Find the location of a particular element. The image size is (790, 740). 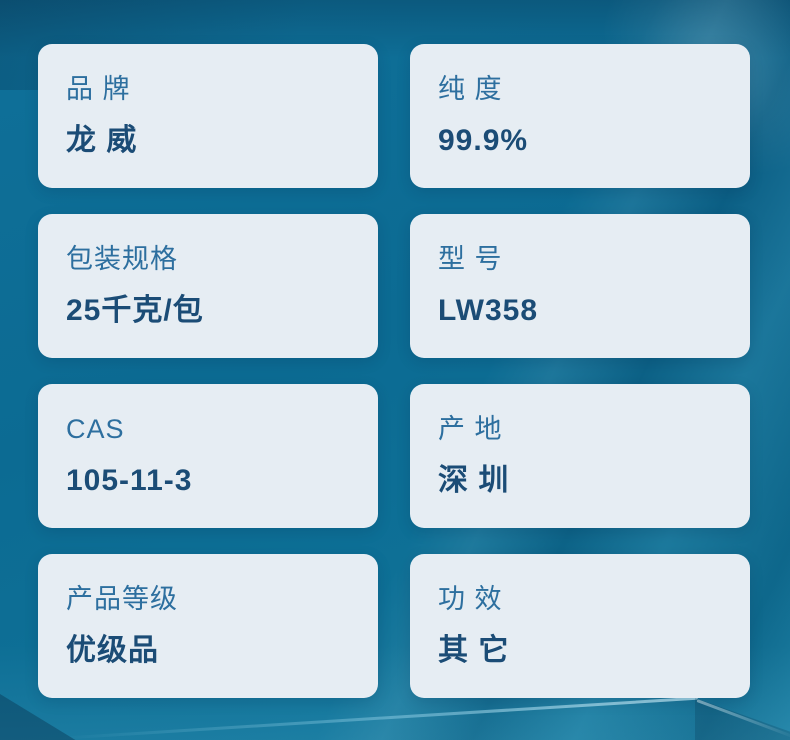

podium-edge-left is located at coordinates (377, 718).